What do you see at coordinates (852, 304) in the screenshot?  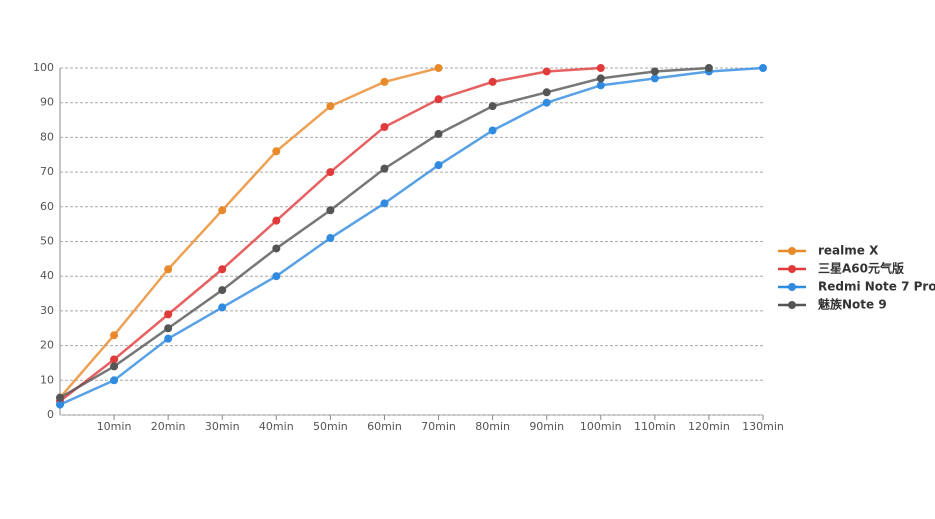 I see `legend-label: 魅族Note 9` at bounding box center [852, 304].